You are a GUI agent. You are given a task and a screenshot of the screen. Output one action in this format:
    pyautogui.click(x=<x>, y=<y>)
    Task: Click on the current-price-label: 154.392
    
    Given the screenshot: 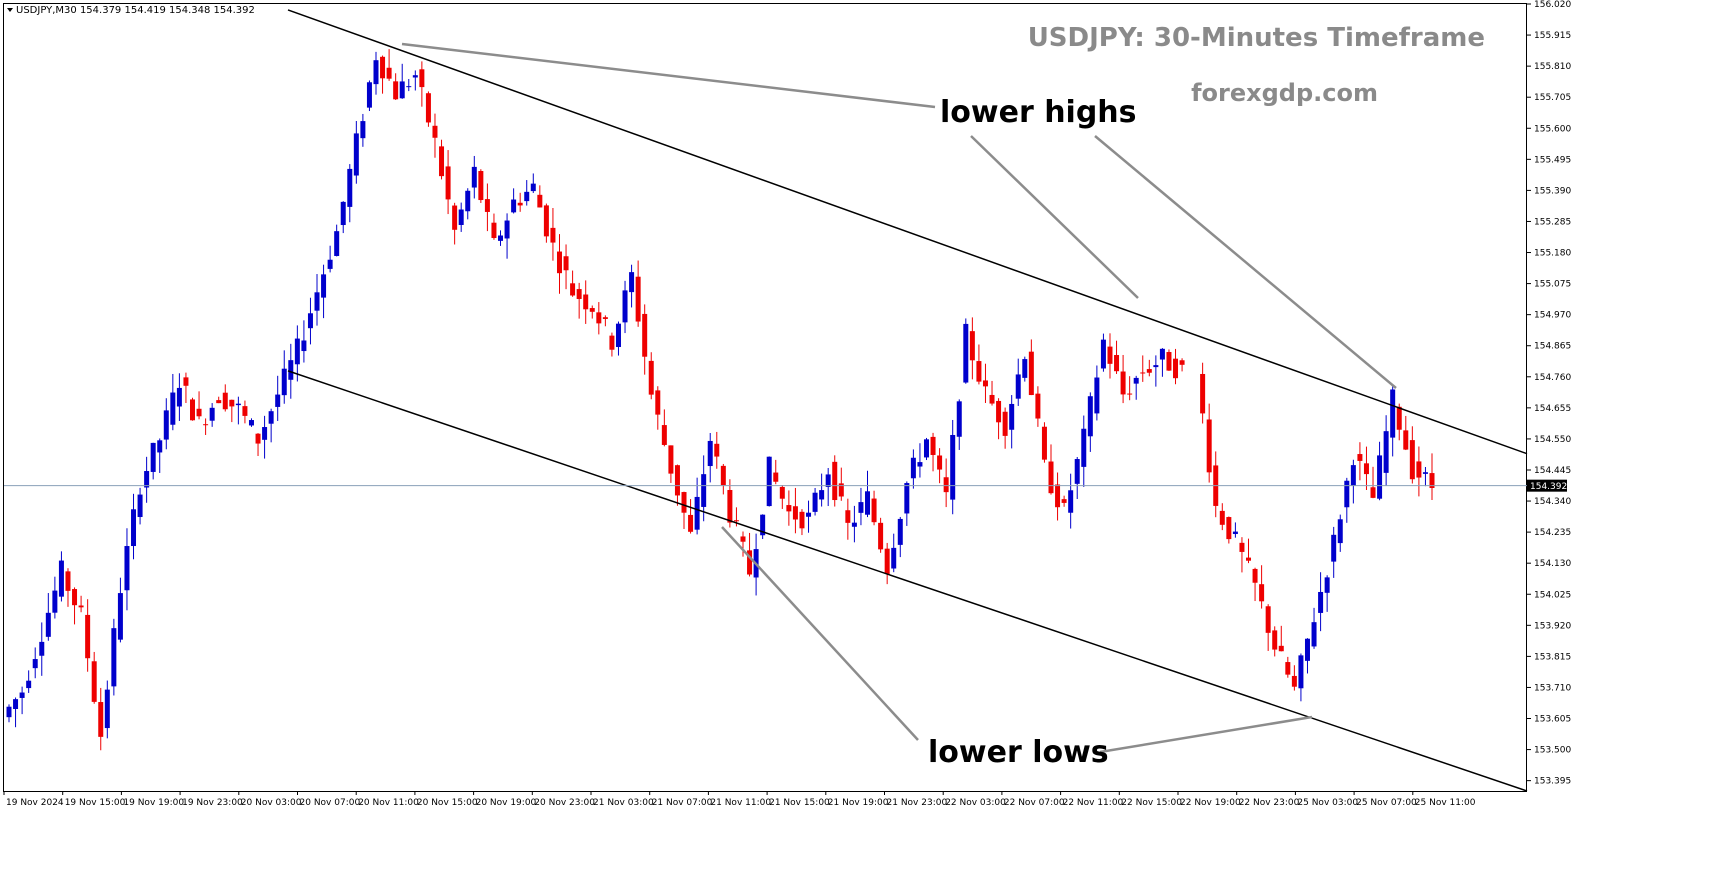 What is the action you would take?
    pyautogui.click(x=1548, y=487)
    